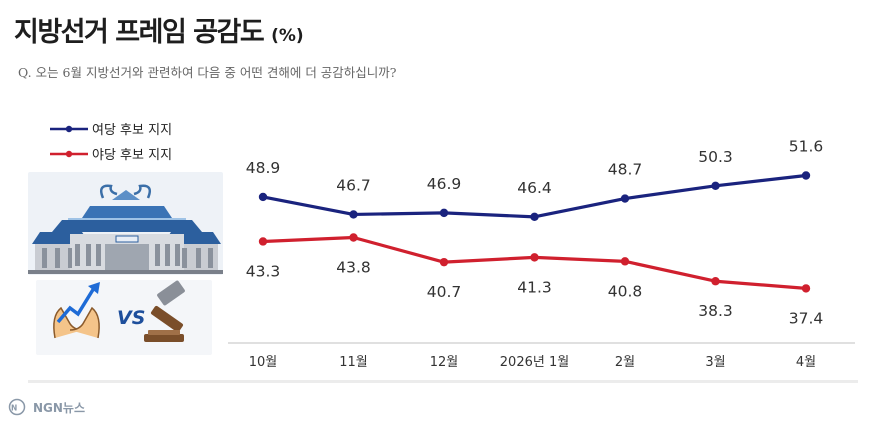  What do you see at coordinates (534, 362) in the screenshot?
I see `x-tick-label: 2026년 1월` at bounding box center [534, 362].